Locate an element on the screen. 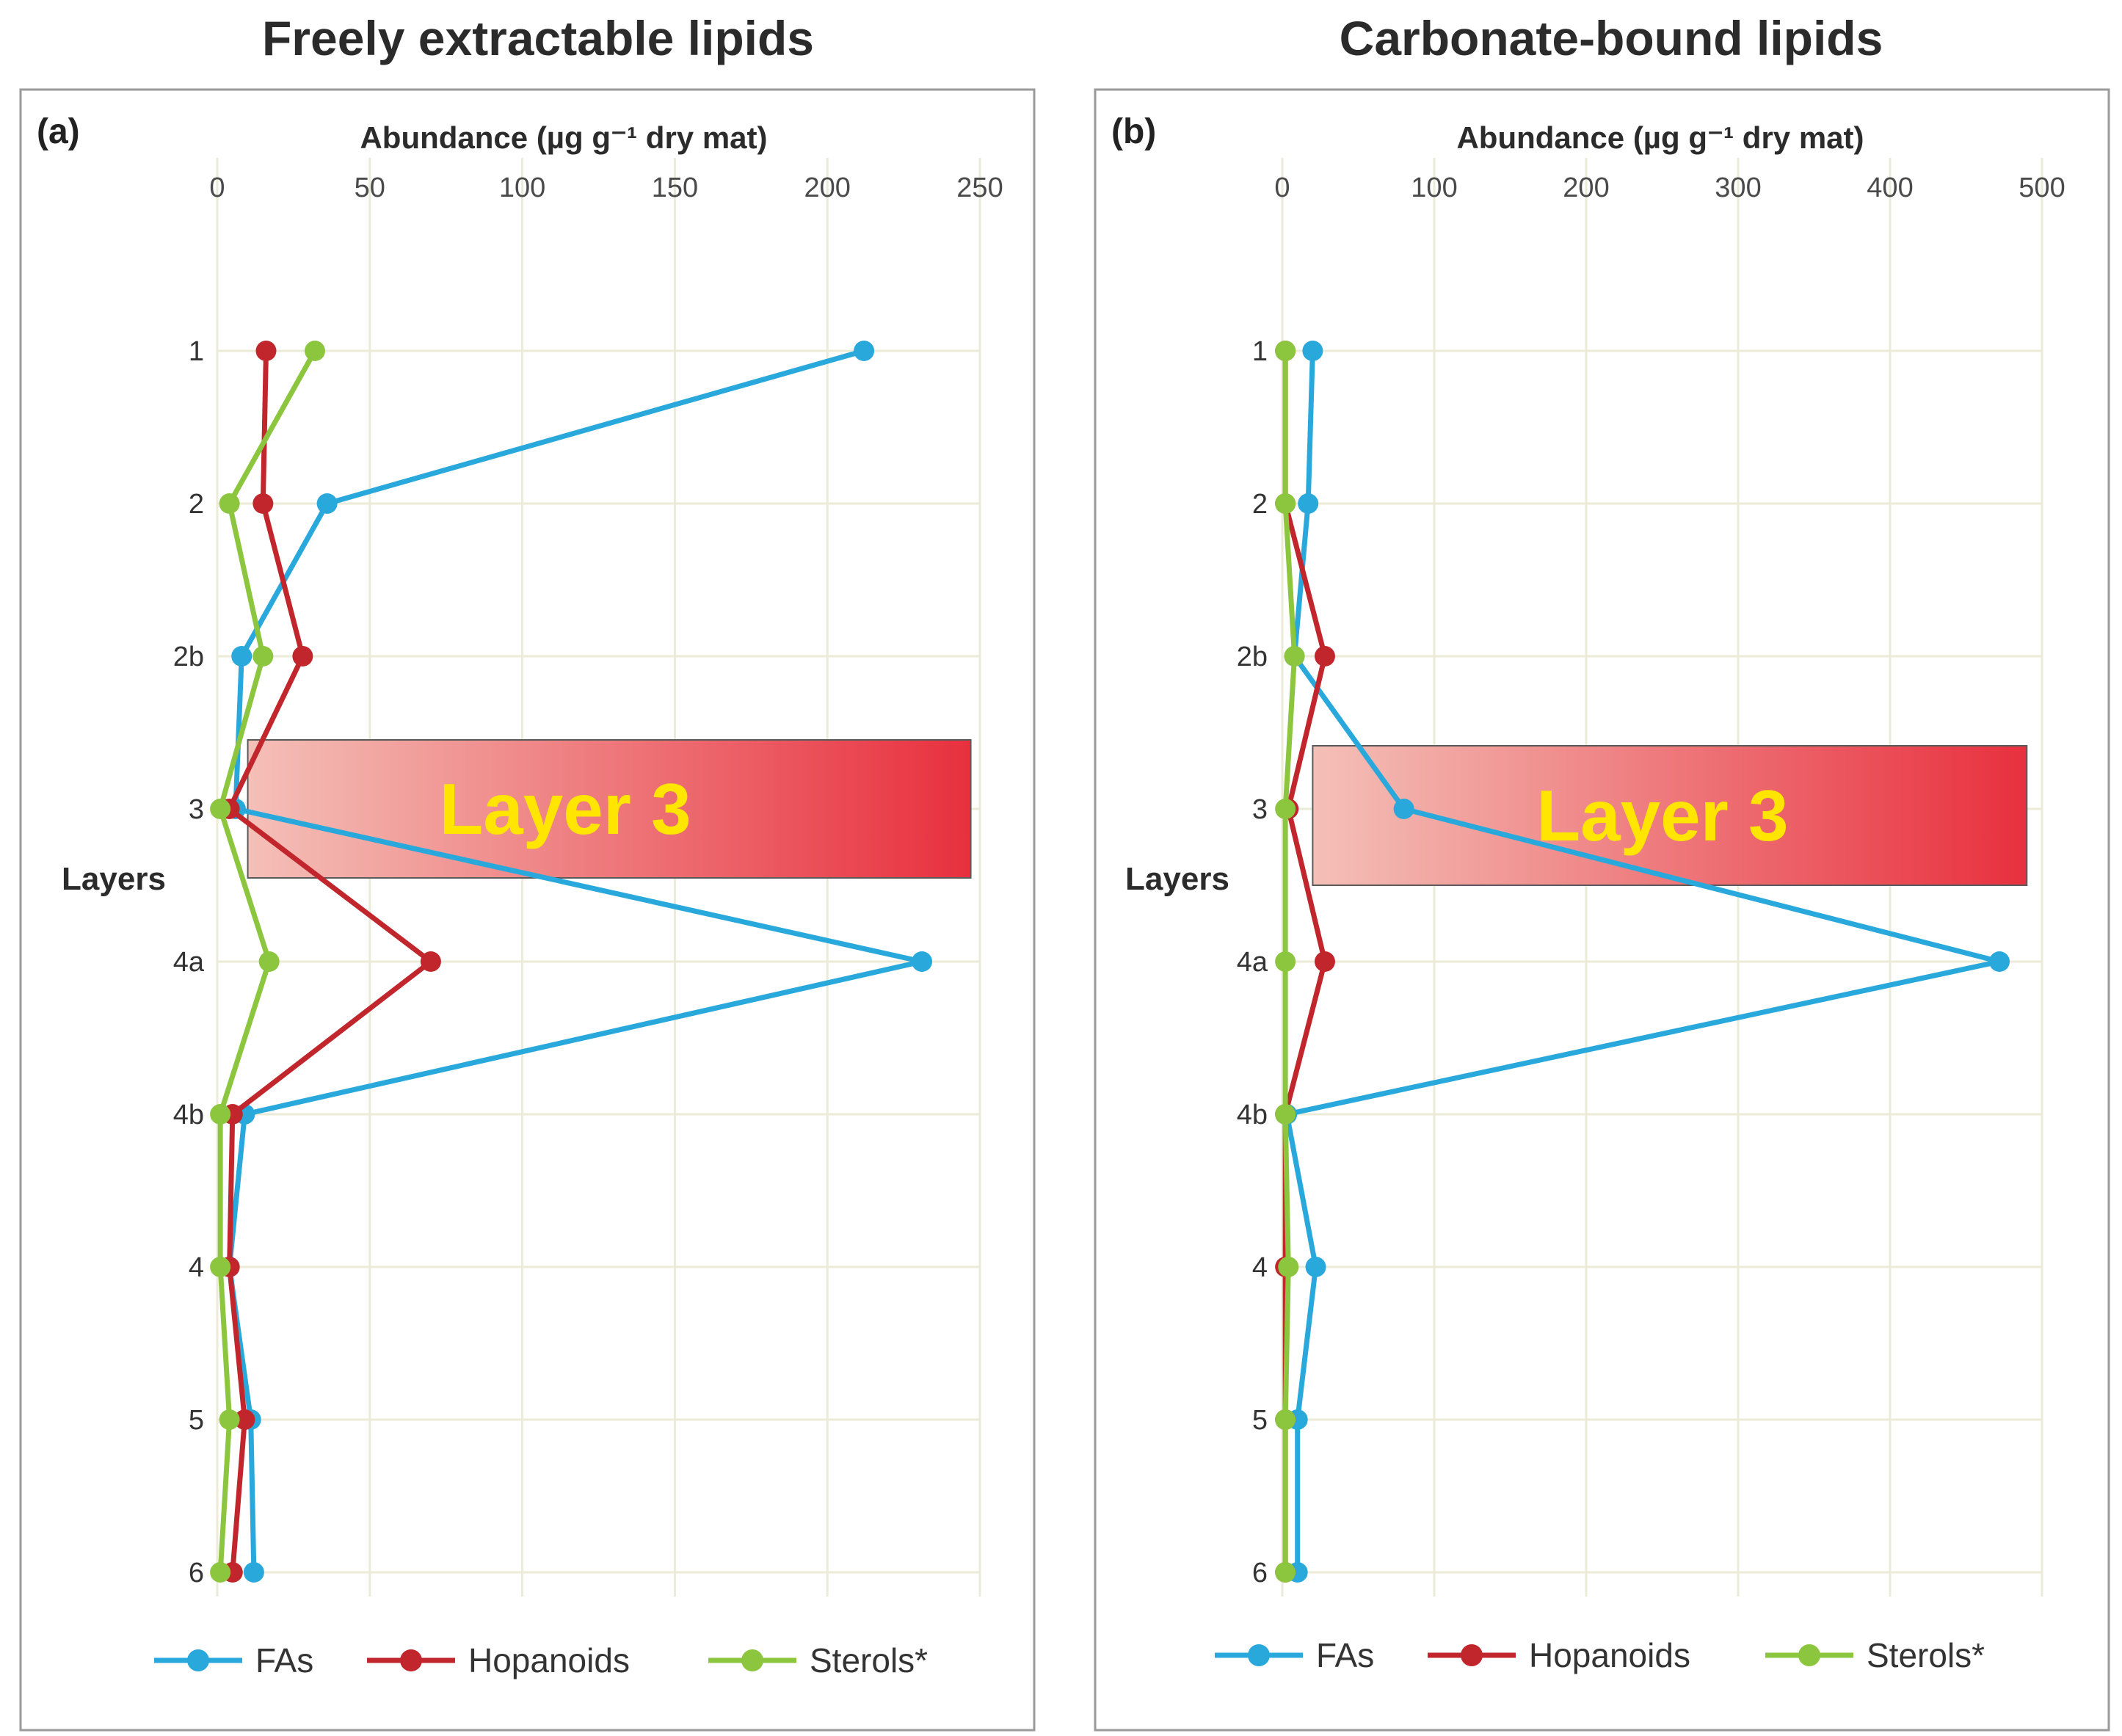 This screenshot has width=2122, height=1736. panel-b-y-axis-title: Layers is located at coordinates (1177, 879).